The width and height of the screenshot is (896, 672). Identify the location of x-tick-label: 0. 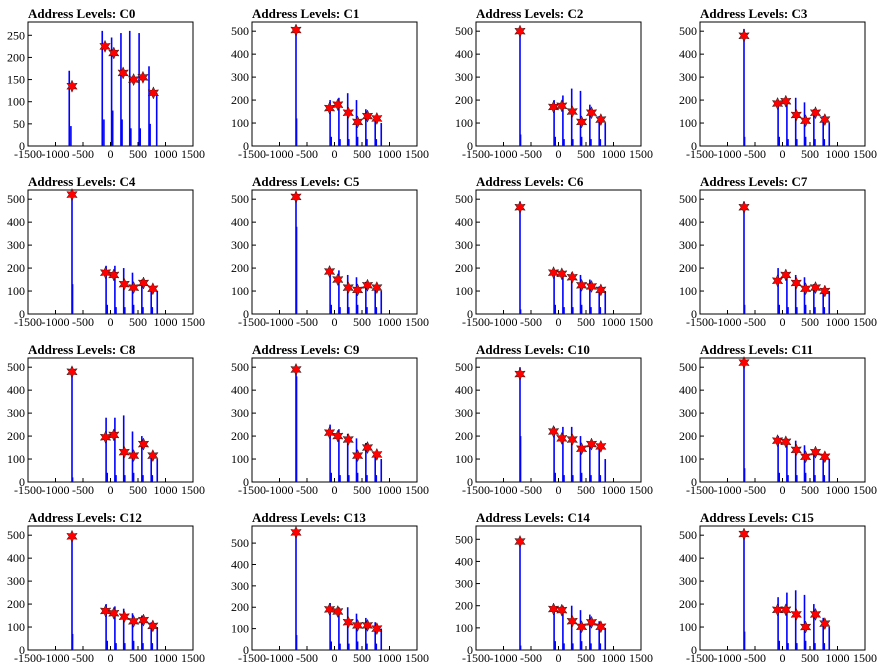
(335, 490).